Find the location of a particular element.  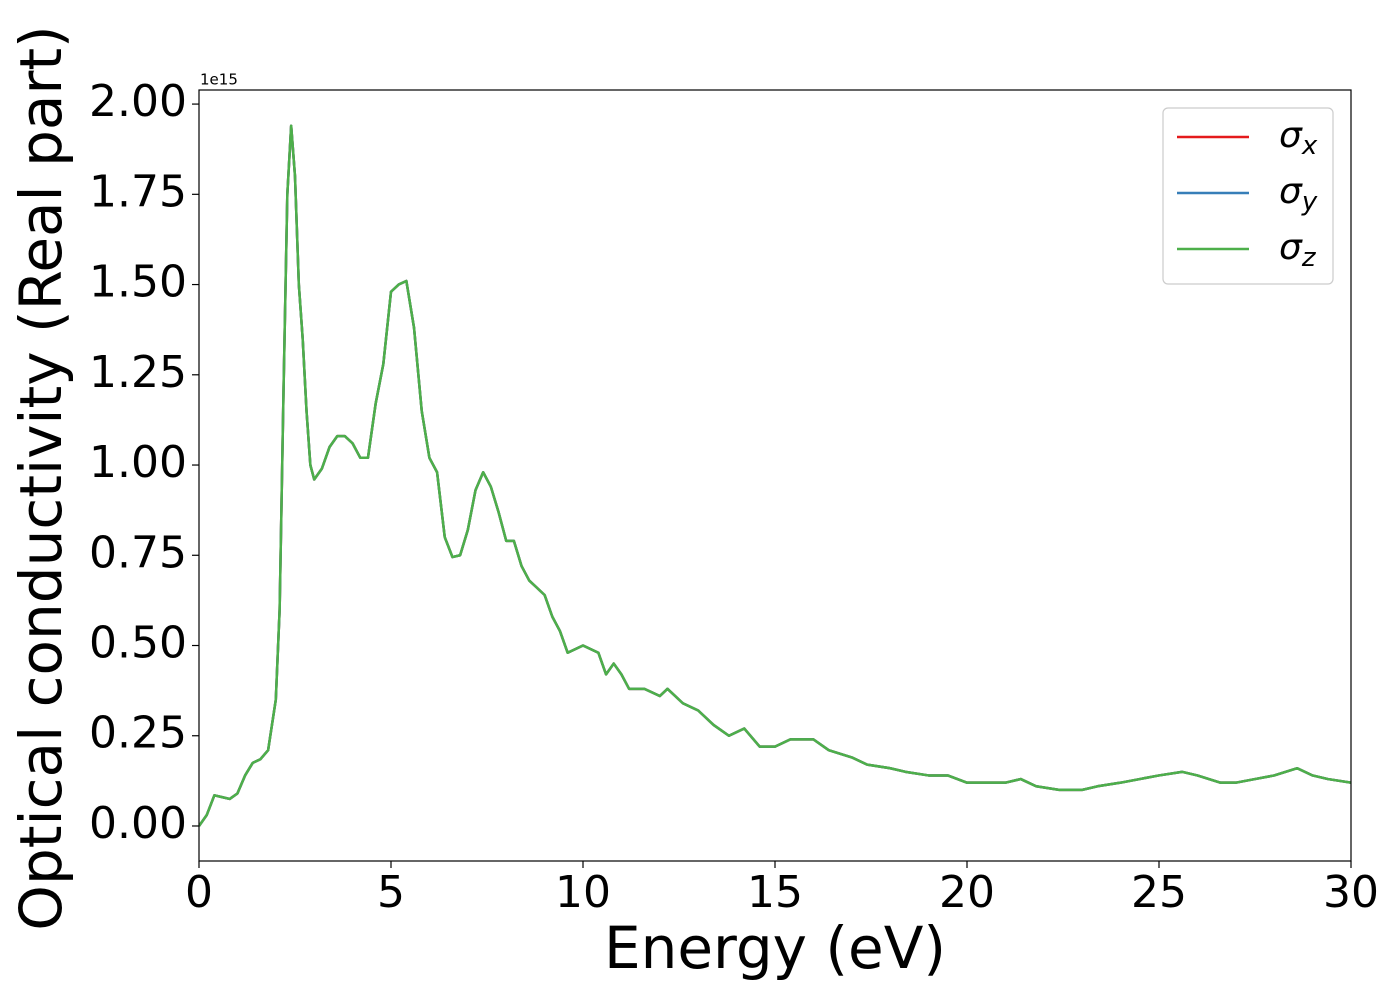

y-tick-label: 1.75 is located at coordinates (138, 191).